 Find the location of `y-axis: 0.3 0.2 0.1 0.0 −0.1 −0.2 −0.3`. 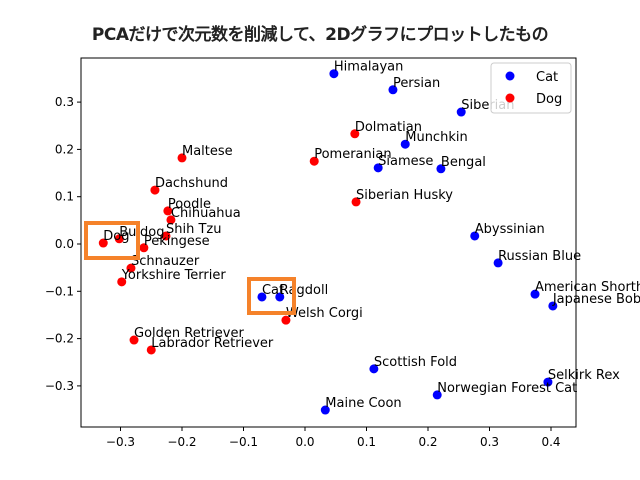

y-axis: 0.3 0.2 0.1 0.0 −0.1 −0.2 −0.3 is located at coordinates (63, 244).